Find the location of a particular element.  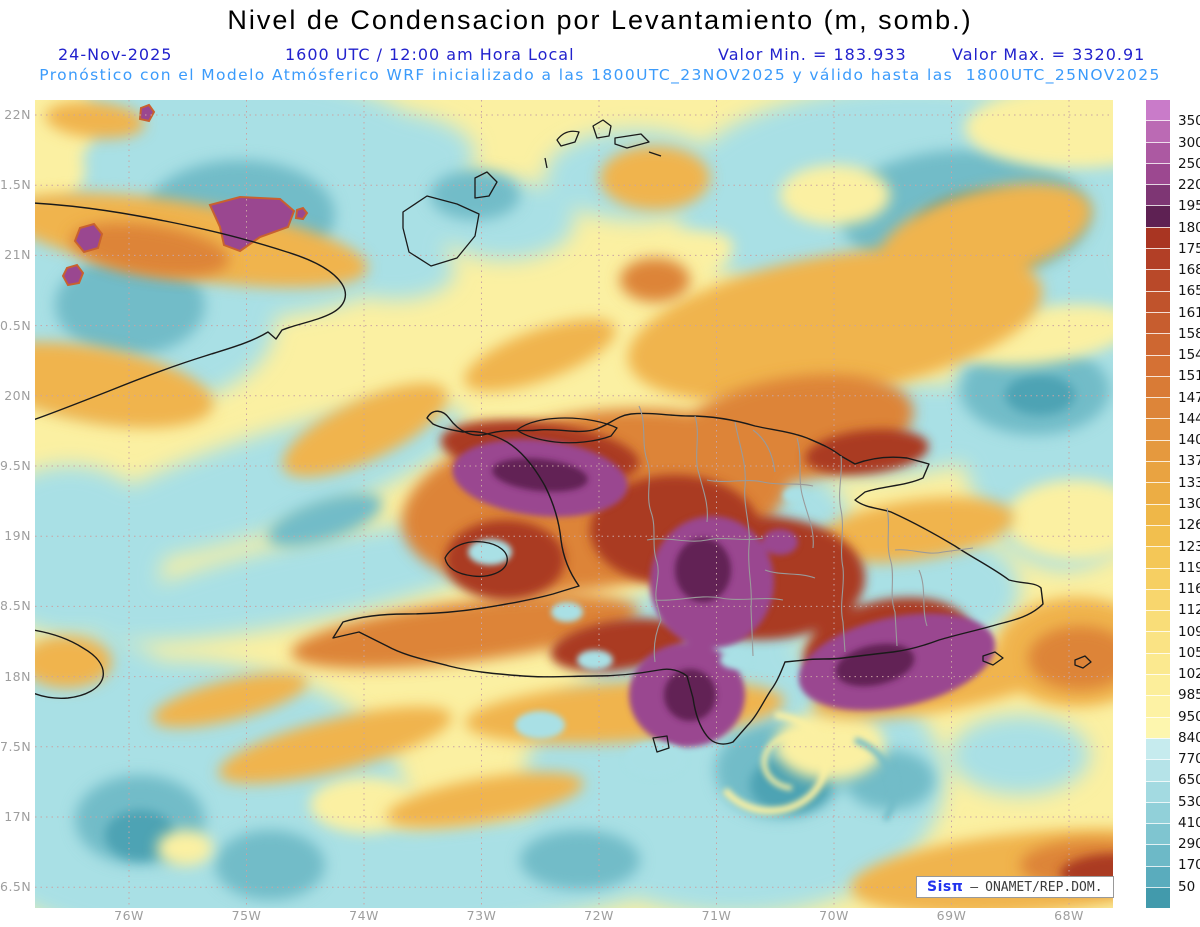

colorbar-tick: 3000 is located at coordinates (1189, 142).